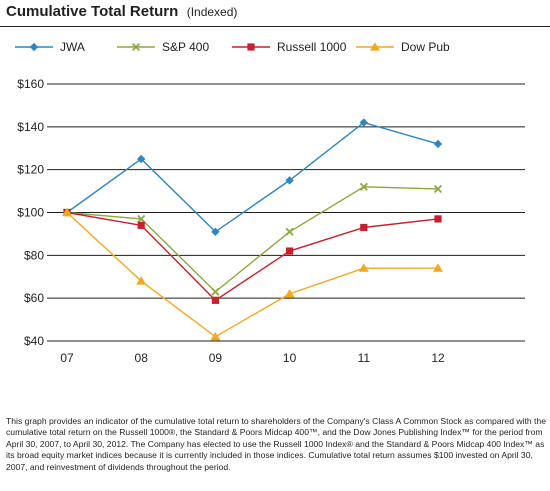 This screenshot has width=550, height=491. I want to click on y-tick-label: $120, so click(30, 170).